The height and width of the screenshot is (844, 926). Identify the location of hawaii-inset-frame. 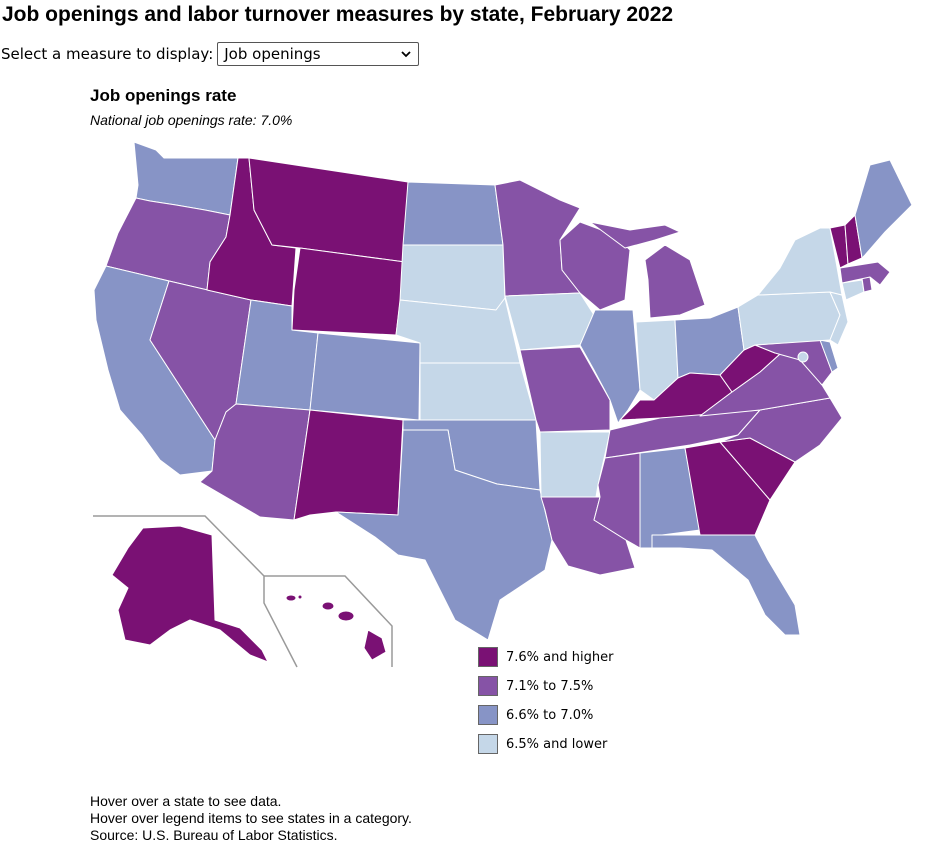
(328, 621).